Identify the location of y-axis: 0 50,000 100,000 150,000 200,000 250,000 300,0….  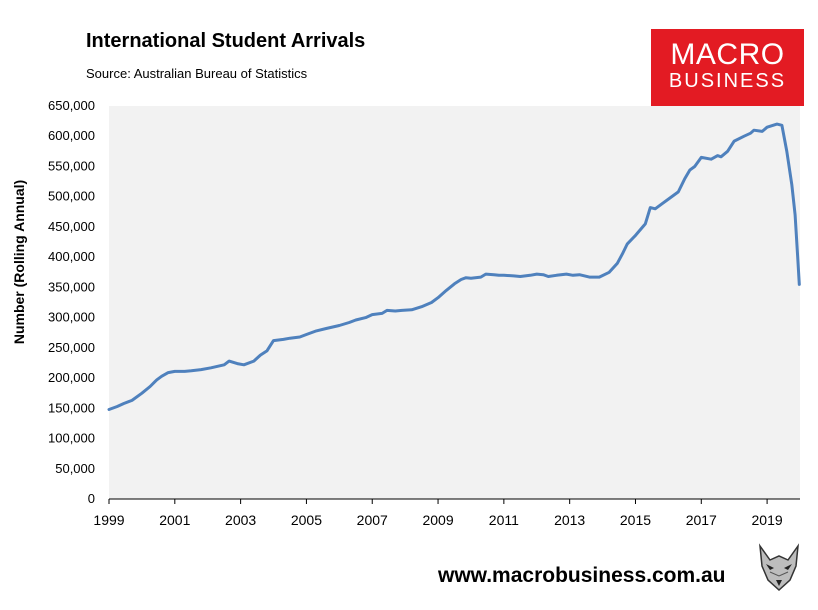
(71, 302).